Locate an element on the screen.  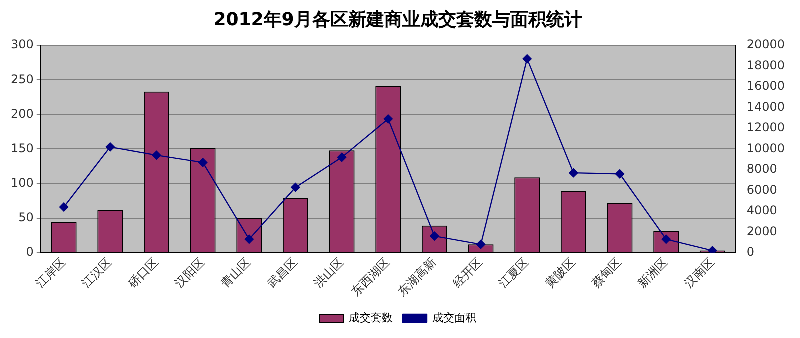
y2-tick-label: 20000 is located at coordinates (766, 45).